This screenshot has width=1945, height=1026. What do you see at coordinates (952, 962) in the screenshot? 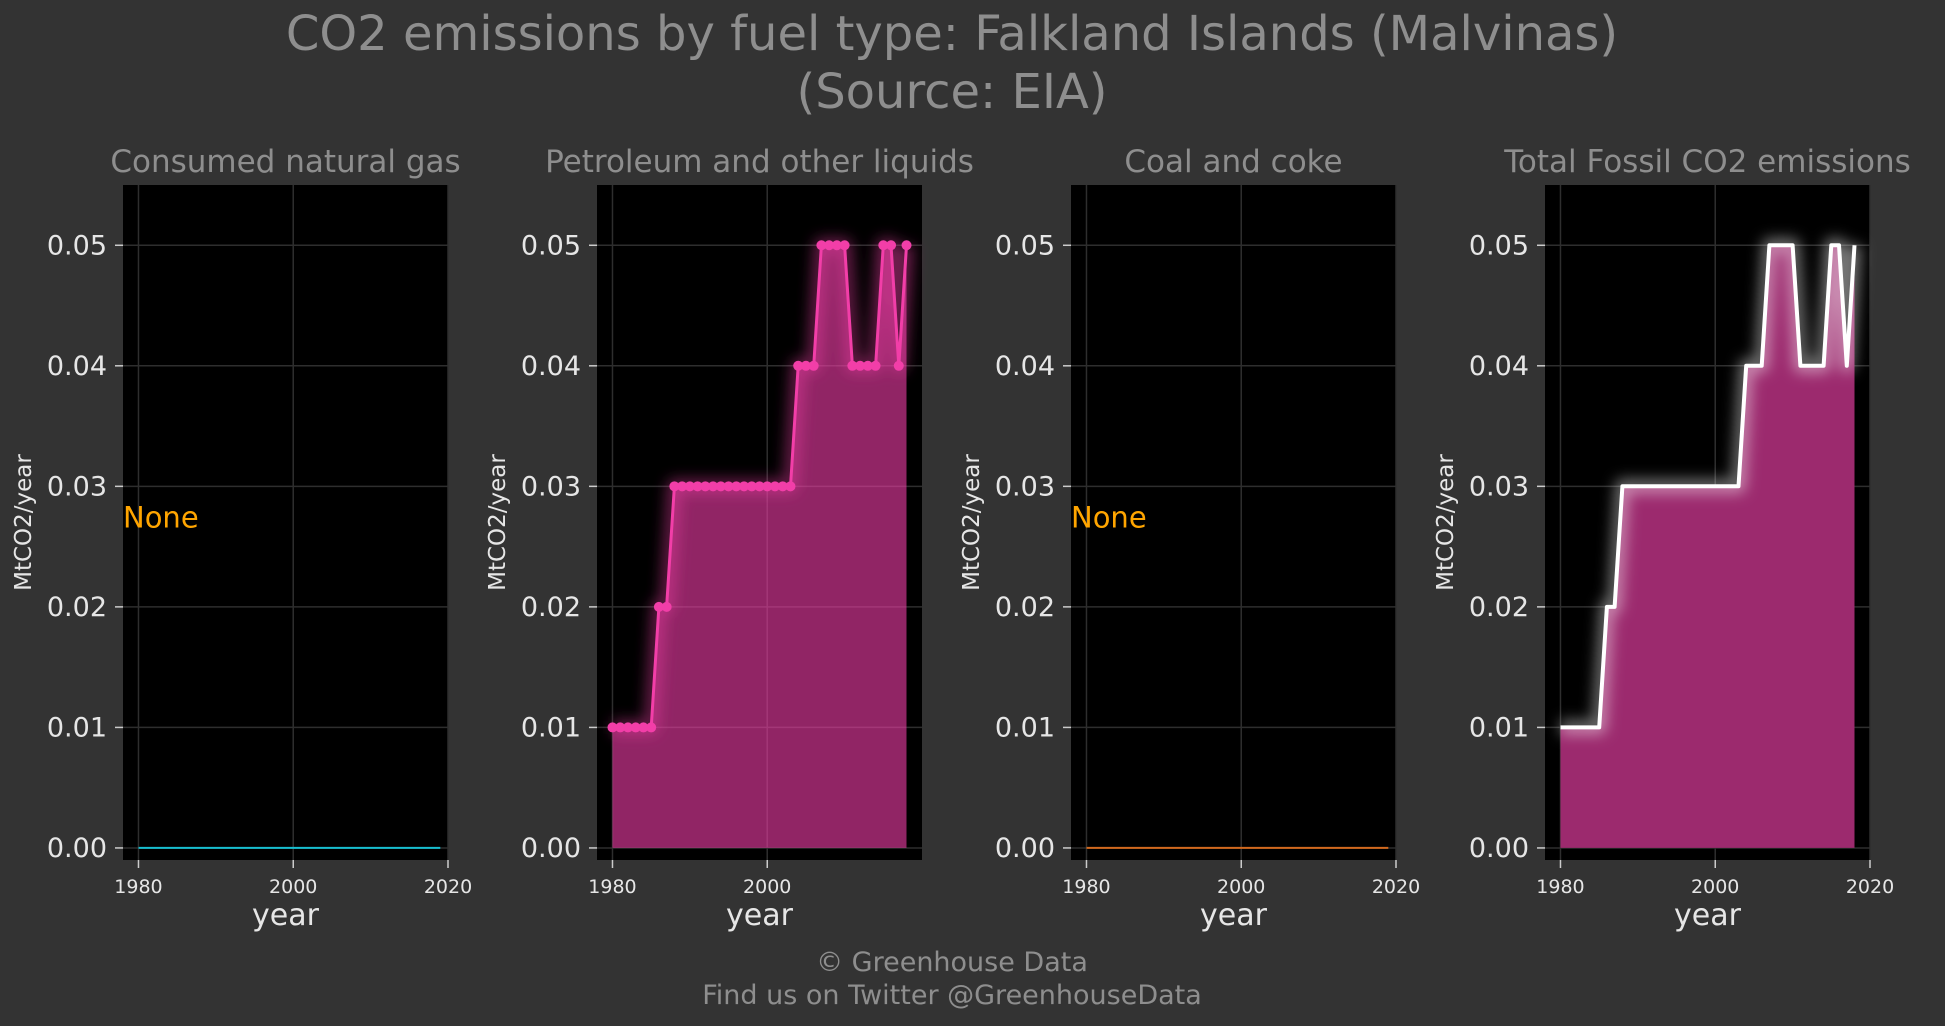
I see `footer-credit: © Greenhouse Data` at bounding box center [952, 962].